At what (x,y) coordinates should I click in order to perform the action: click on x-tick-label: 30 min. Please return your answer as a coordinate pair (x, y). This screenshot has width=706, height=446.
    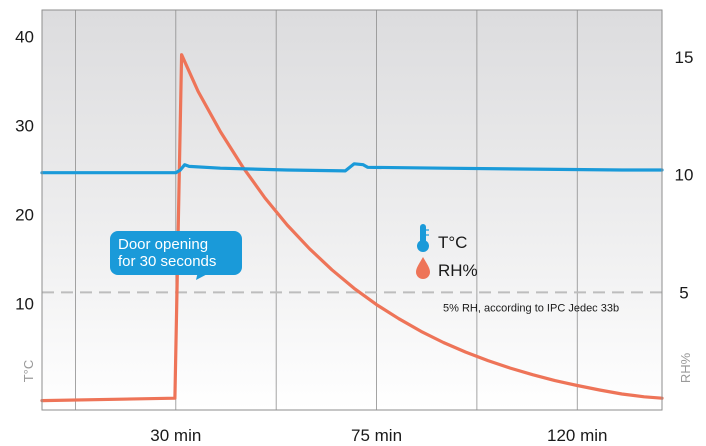
    Looking at the image, I should click on (175, 435).